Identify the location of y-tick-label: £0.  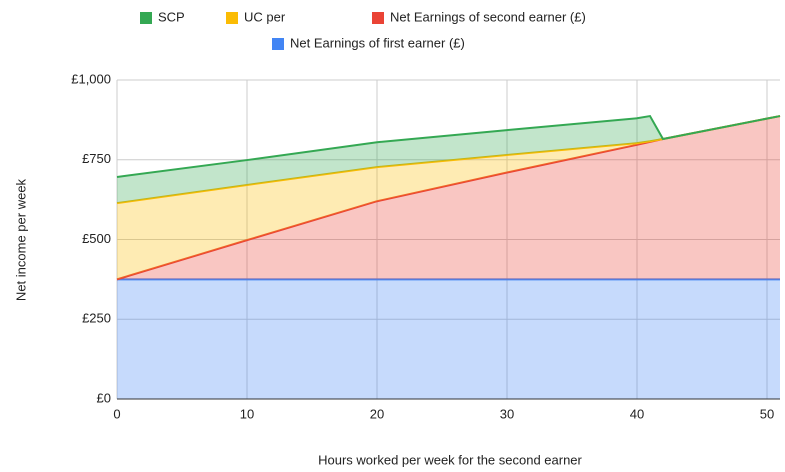
(104, 397).